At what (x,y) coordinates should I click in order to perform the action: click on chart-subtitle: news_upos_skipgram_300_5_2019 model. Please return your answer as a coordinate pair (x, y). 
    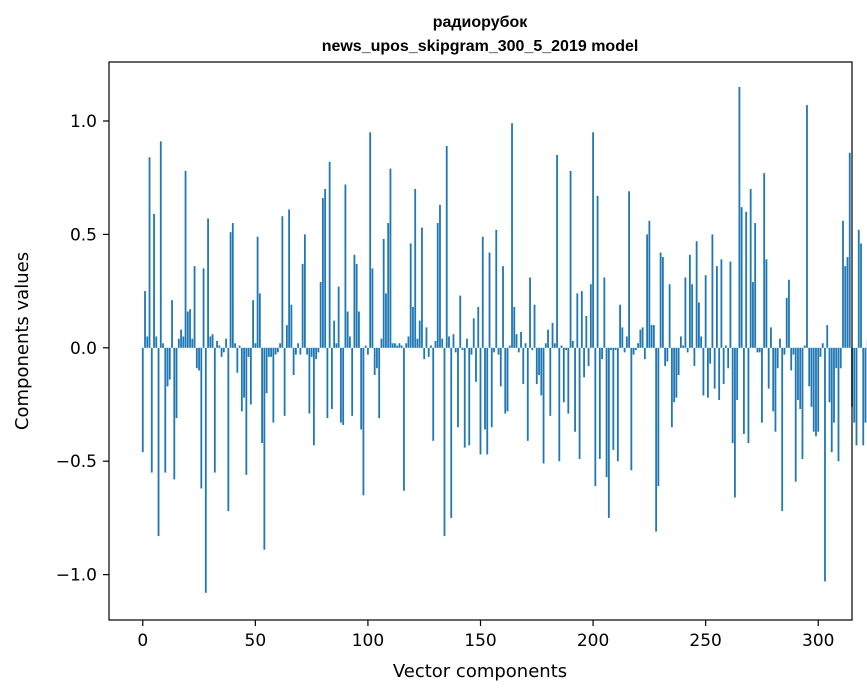
    Looking at the image, I should click on (480, 46).